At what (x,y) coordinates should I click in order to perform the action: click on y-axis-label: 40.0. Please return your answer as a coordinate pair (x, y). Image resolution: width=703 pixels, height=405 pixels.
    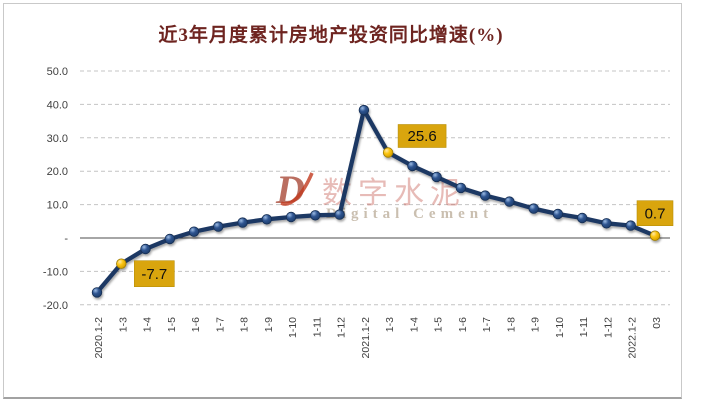
    Looking at the image, I should click on (57, 105).